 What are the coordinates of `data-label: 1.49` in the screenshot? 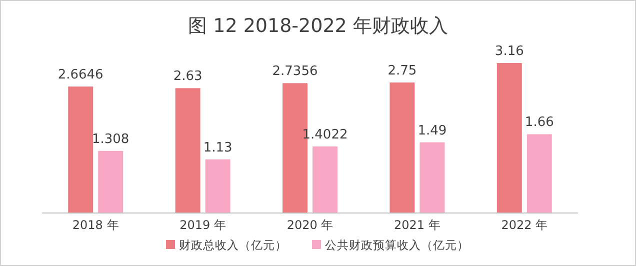 It's located at (432, 130).